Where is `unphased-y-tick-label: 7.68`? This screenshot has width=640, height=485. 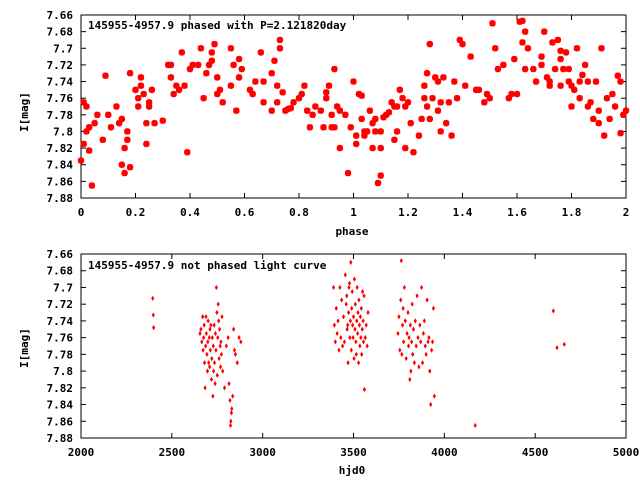
unphased-y-tick-label: 7.68 is located at coordinates (60, 271).